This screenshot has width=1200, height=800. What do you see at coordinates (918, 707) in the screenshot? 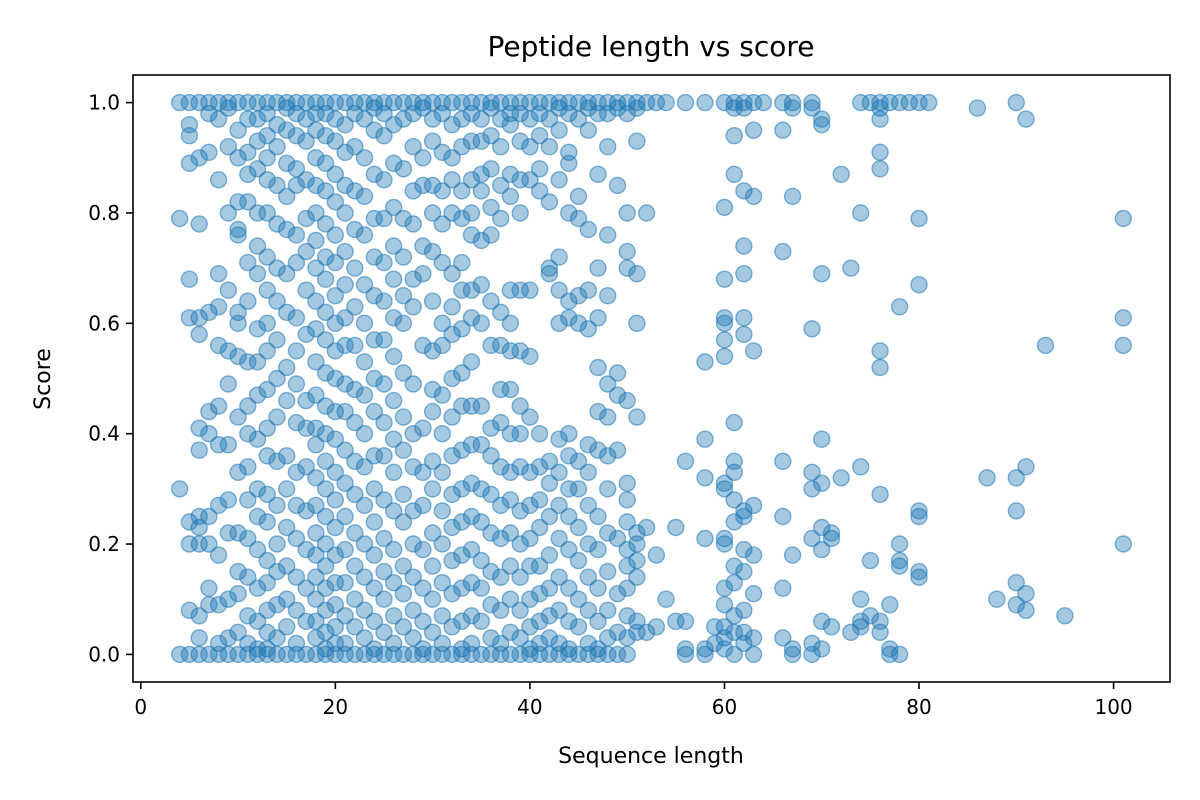
I see `x-tick-label: 80` at bounding box center [918, 707].